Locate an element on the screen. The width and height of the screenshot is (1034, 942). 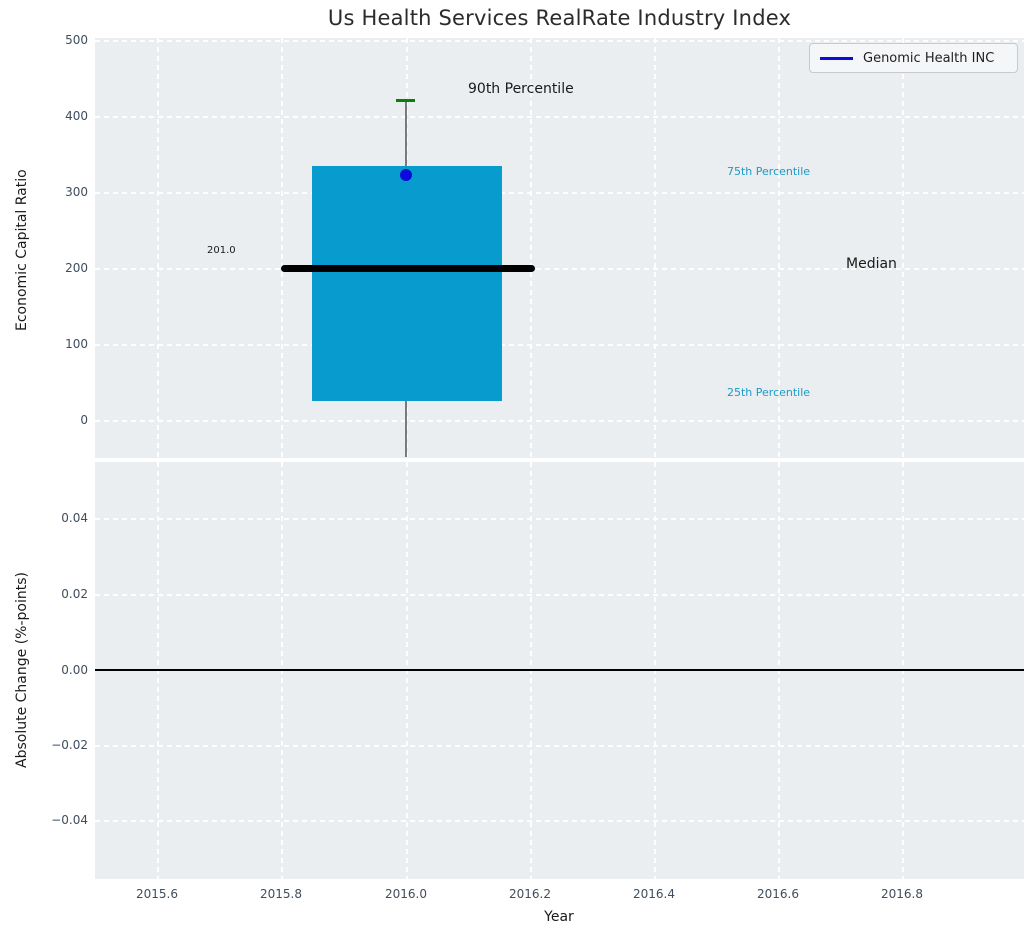
ytick-bottom: 0.02 is located at coordinates (74, 594).